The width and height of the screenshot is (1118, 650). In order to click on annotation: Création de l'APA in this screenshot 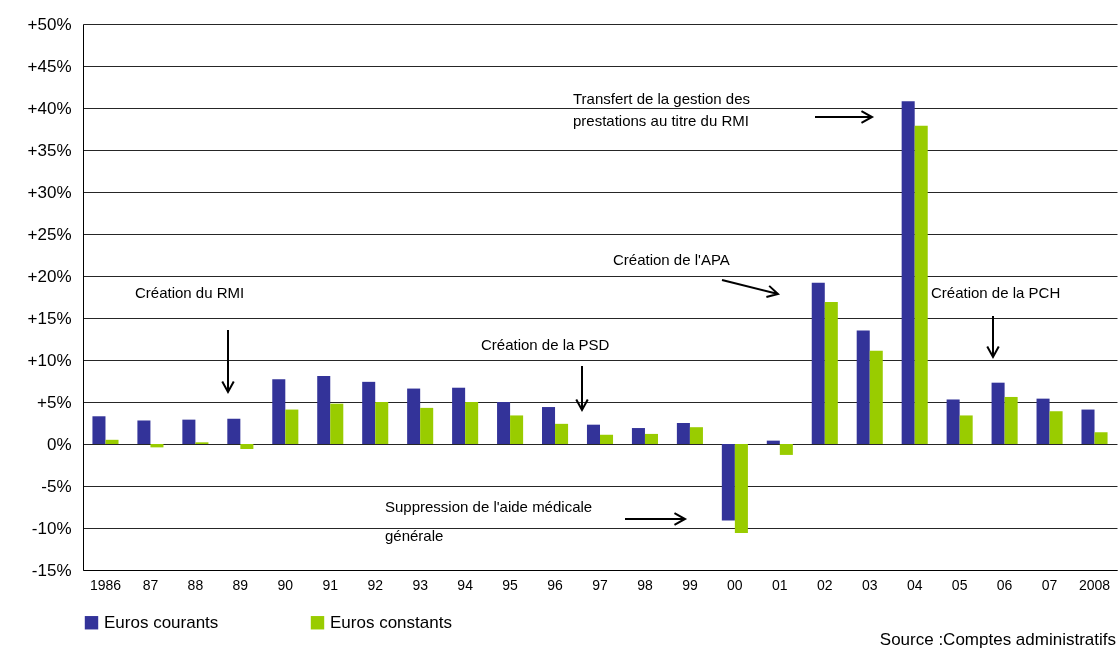, I will do `click(671, 259)`.